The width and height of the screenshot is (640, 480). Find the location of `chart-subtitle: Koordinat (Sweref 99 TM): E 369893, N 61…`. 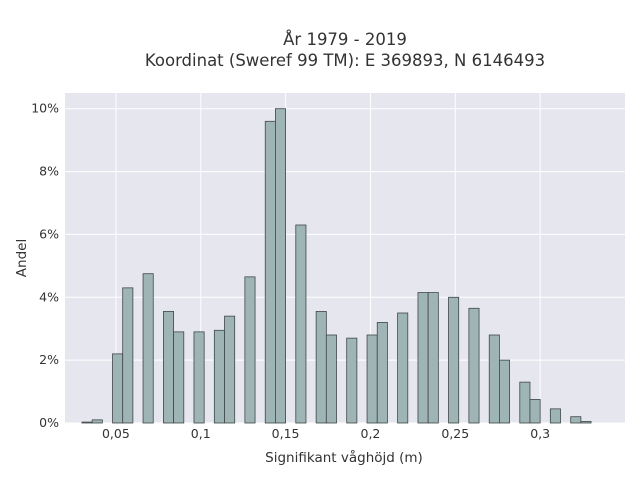

chart-subtitle: Koordinat (Sweref 99 TM): E 369893, N 61… is located at coordinates (345, 60).